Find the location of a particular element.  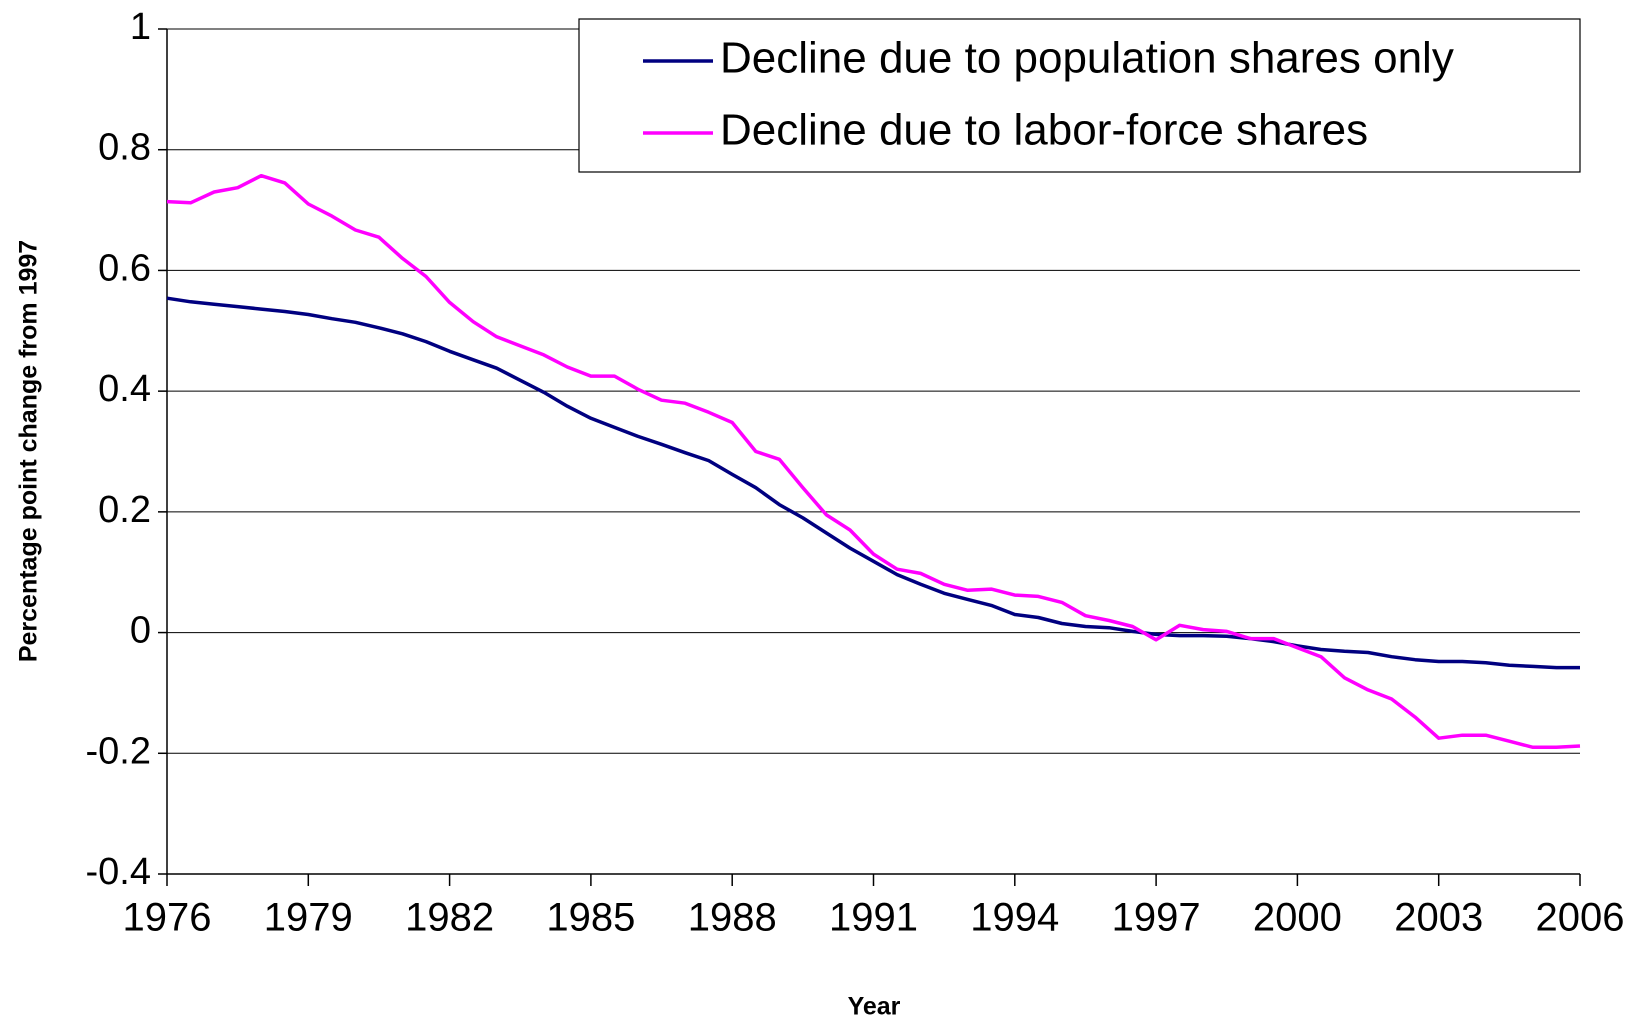

y-axis-label: Percentage point change from 1997 is located at coordinates (29, 451).